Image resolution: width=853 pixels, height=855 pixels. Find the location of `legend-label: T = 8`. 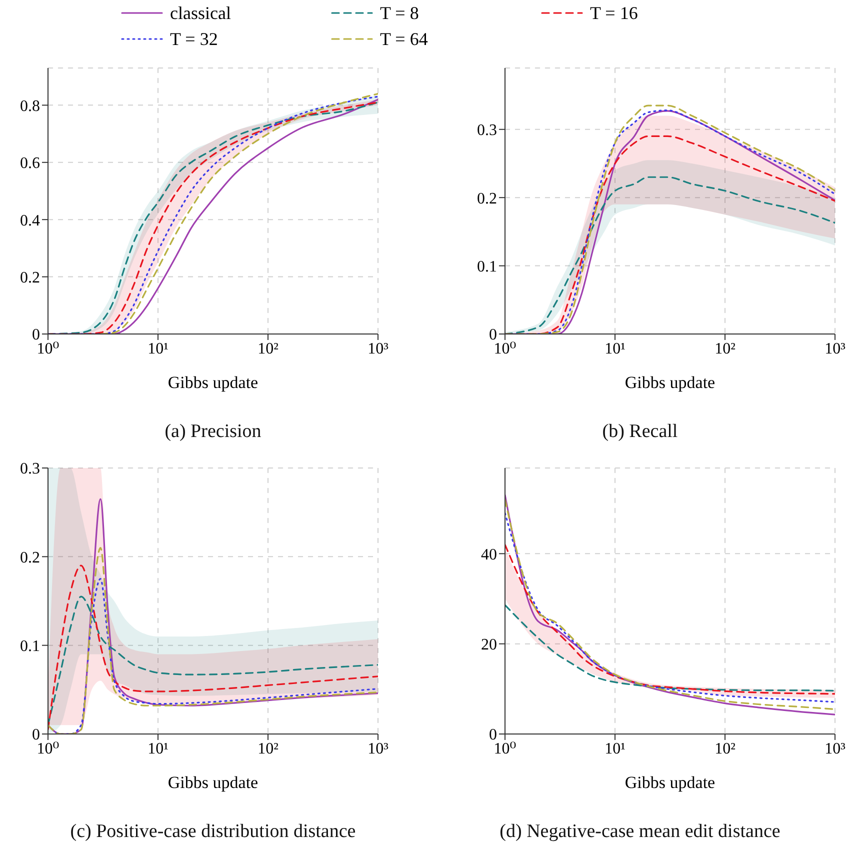

legend-label: T = 8 is located at coordinates (399, 13).